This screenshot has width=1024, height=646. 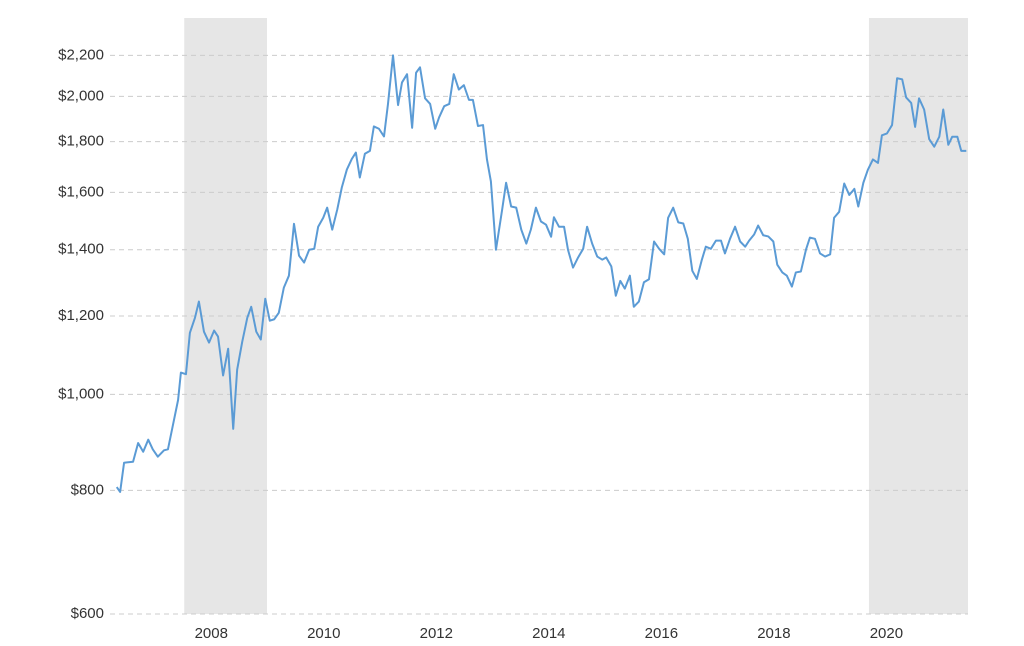 What do you see at coordinates (323, 633) in the screenshot?
I see `x-tick-label: 2010` at bounding box center [323, 633].